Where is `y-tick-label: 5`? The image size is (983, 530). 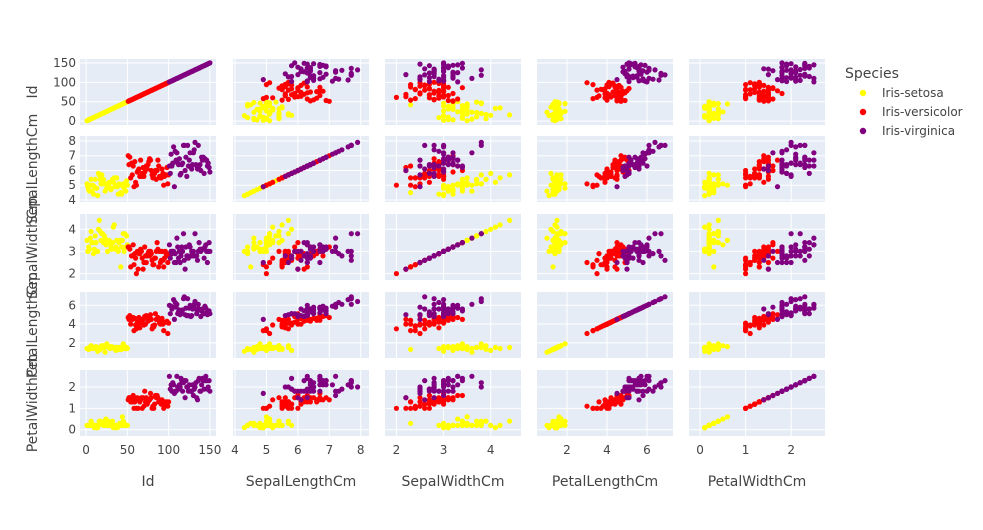 y-tick-label: 5 is located at coordinates (72, 185).